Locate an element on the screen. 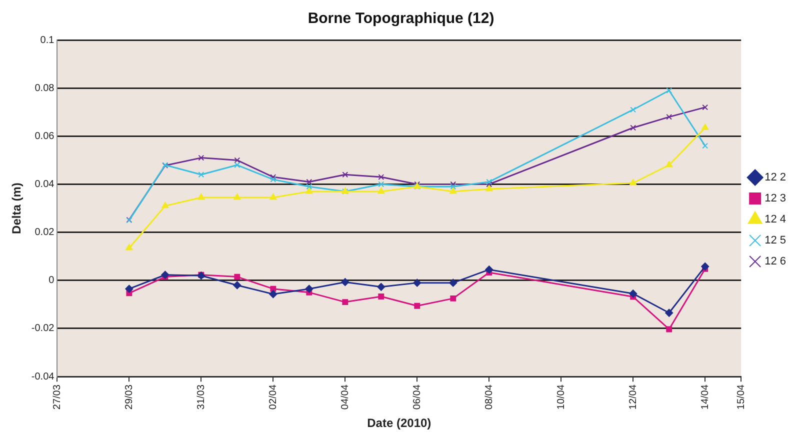  x-tick-label: 10/04 is located at coordinates (561, 397).